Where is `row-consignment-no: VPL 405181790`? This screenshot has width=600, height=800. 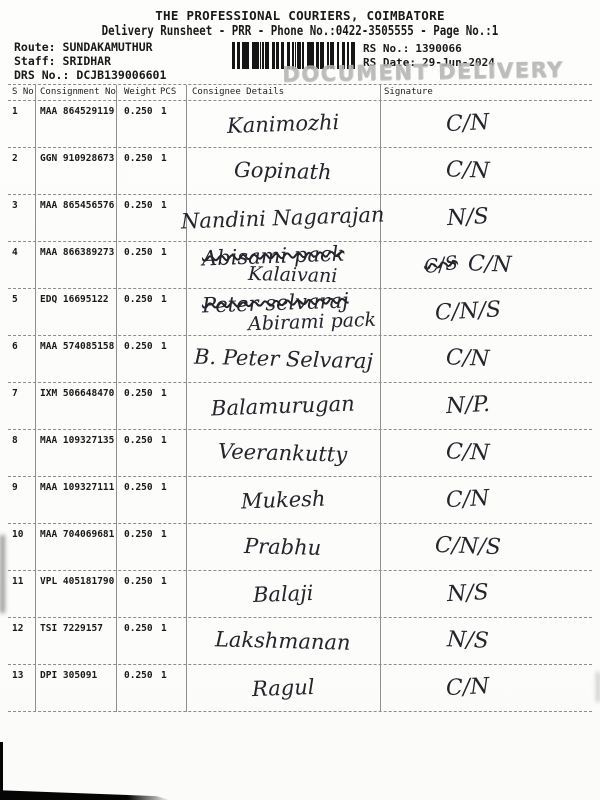
row-consignment-no: VPL 405181790 is located at coordinates (77, 581).